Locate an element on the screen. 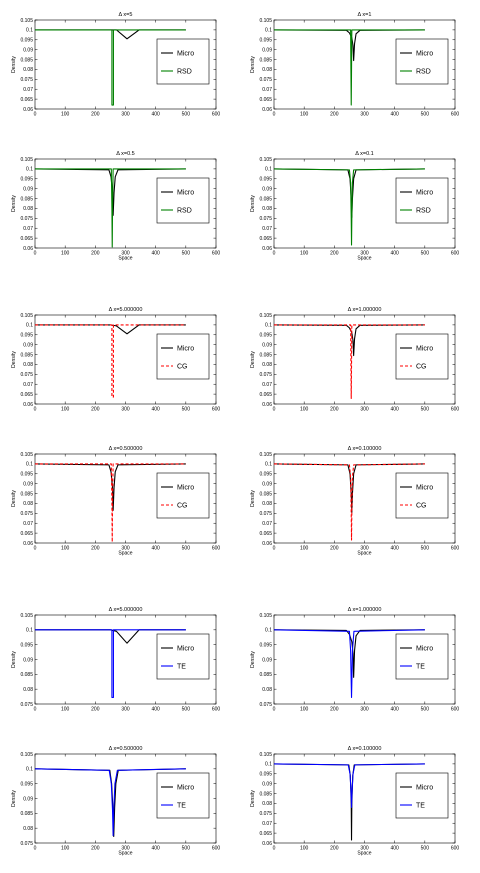 This screenshot has height=873, width=480. chart-title: Δ x=1.000000 is located at coordinates (365, 610).